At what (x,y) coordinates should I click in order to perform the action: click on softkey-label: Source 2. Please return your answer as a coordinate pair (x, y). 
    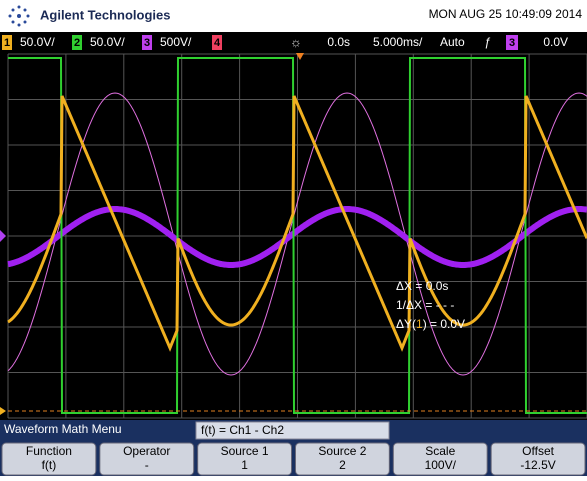
    Looking at the image, I should click on (342, 451).